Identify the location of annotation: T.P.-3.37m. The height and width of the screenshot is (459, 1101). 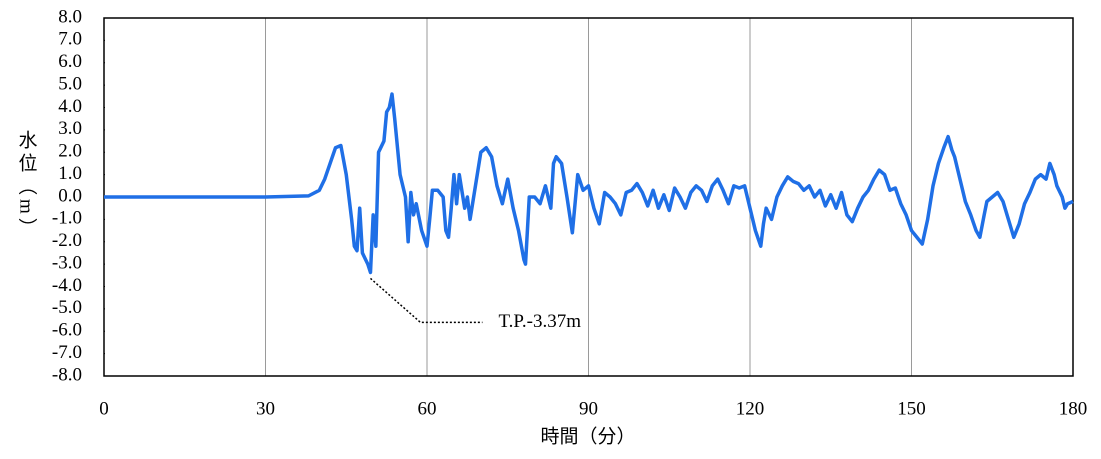
(539, 321).